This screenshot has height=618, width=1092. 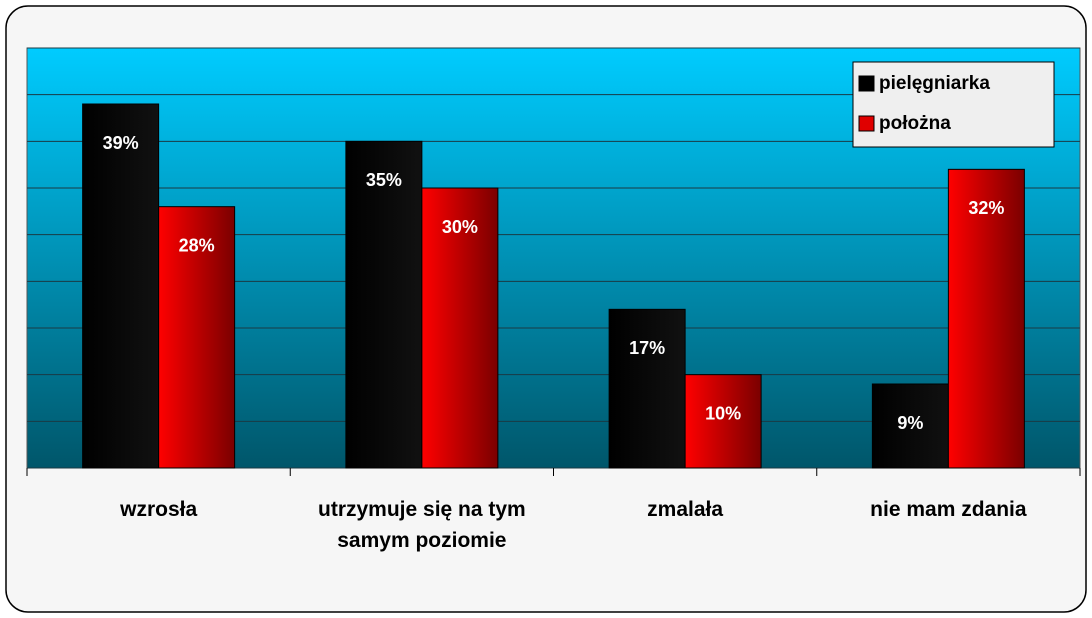 I want to click on data-label: 28%, so click(x=197, y=245).